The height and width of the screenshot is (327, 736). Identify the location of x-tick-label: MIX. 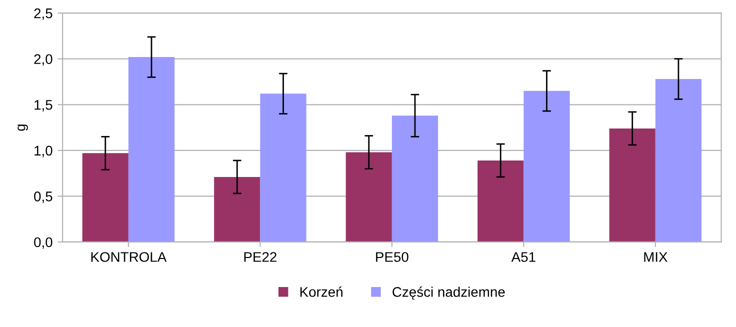
(656, 257).